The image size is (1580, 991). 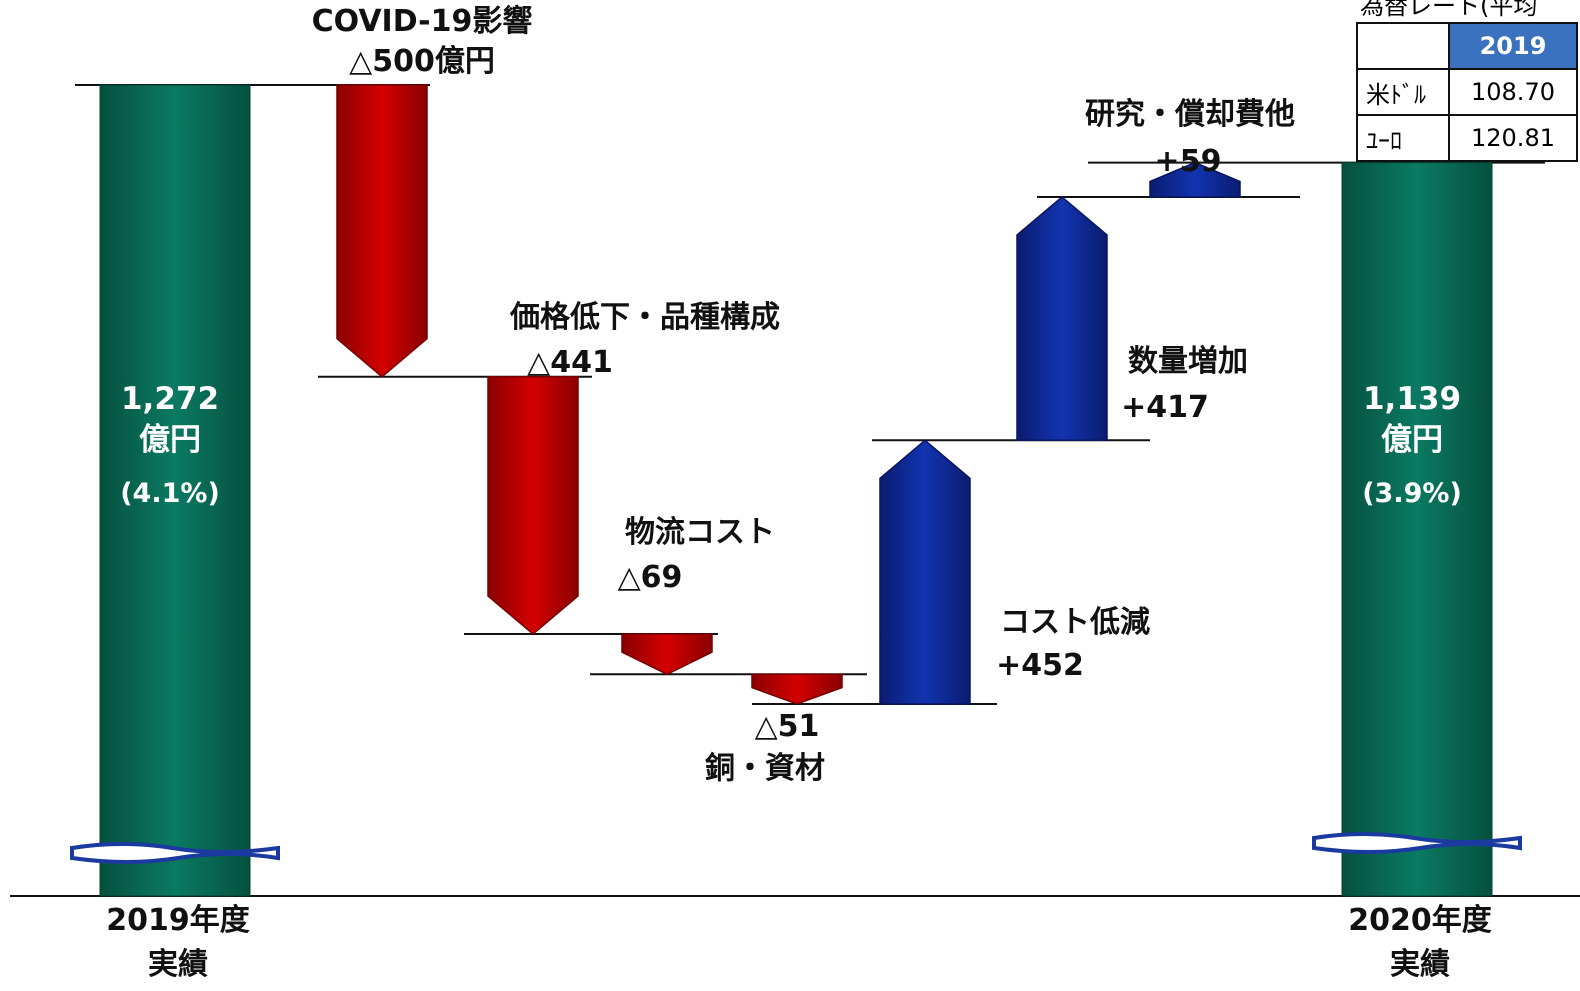 I want to click on table-header: 2019, so click(x=1513, y=46).